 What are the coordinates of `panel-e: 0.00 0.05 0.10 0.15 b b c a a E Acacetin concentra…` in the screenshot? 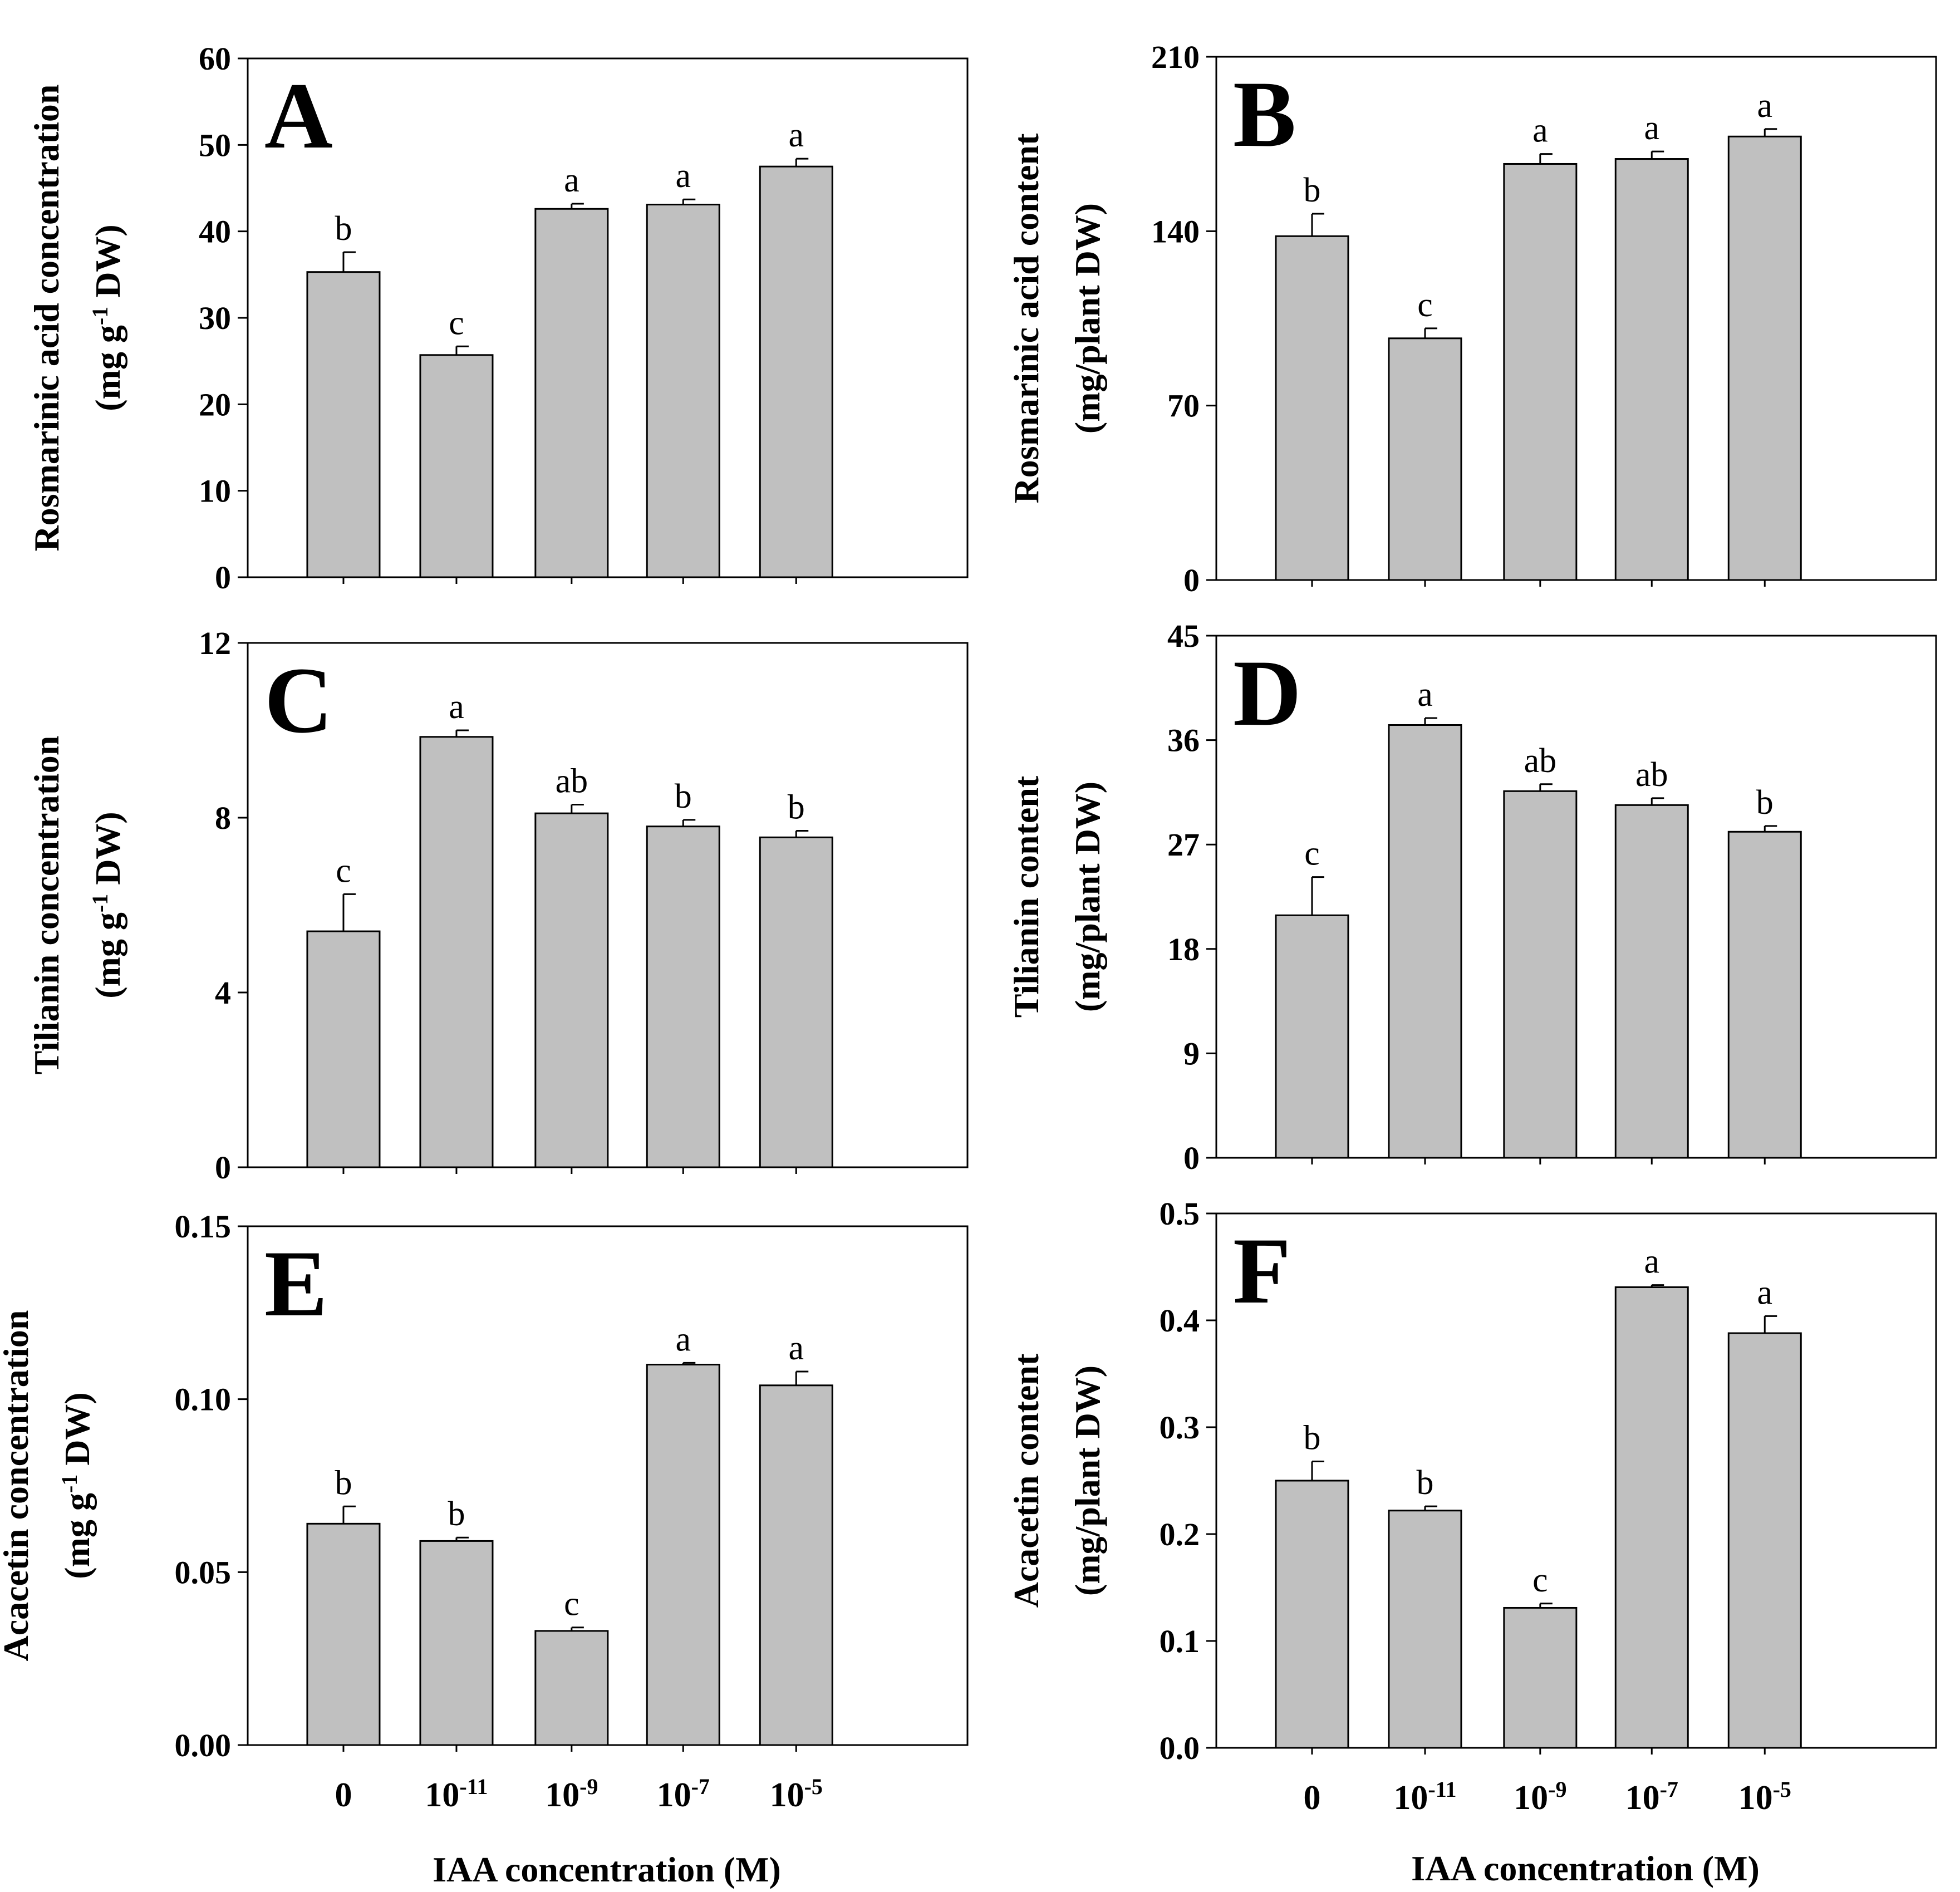 It's located at (485, 1486).